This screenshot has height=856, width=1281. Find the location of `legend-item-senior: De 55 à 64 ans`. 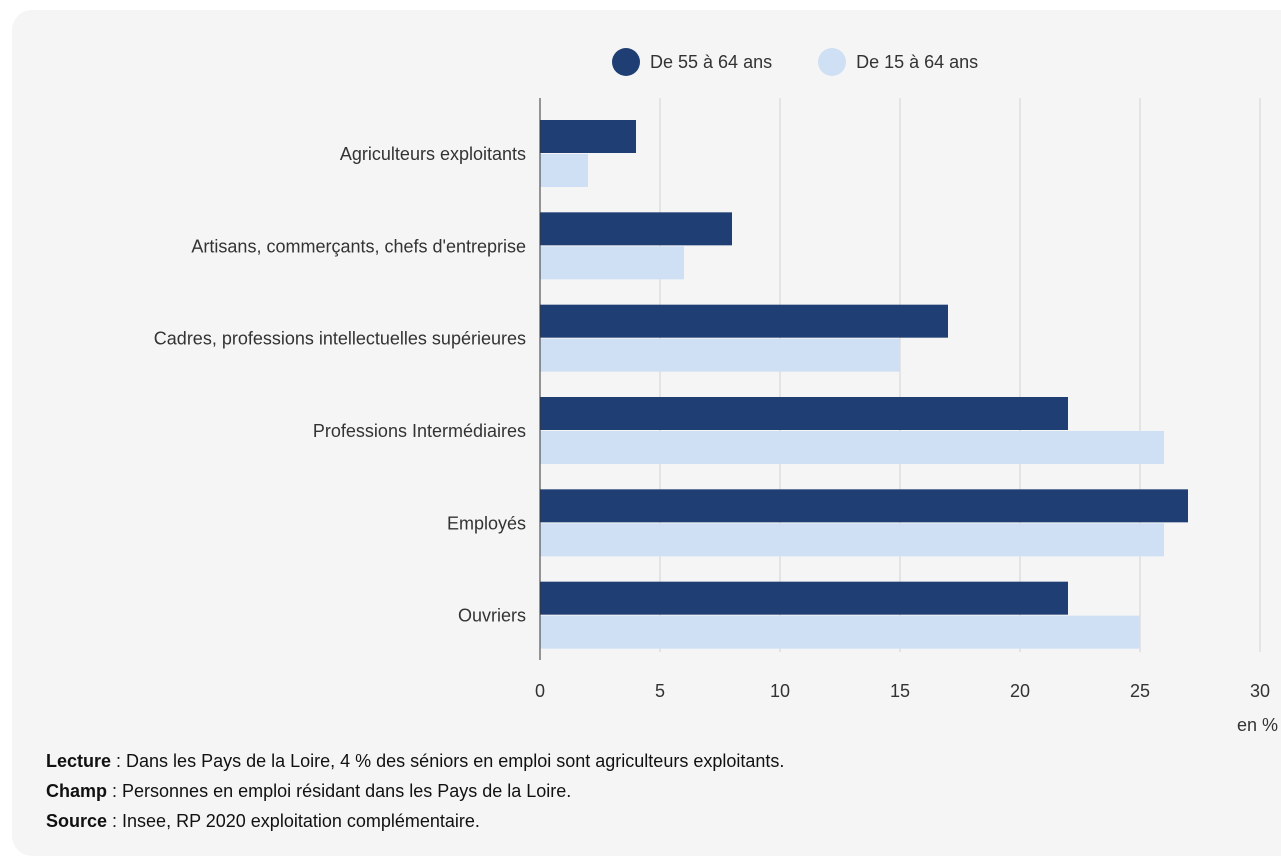

legend-item-senior: De 55 à 64 ans is located at coordinates (692, 62).